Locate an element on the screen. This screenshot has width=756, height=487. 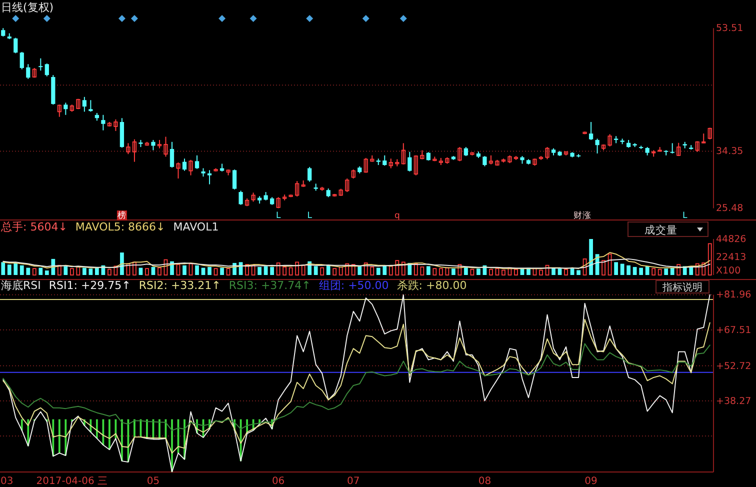
y-tick-label: 22413 is located at coordinates (731, 257).